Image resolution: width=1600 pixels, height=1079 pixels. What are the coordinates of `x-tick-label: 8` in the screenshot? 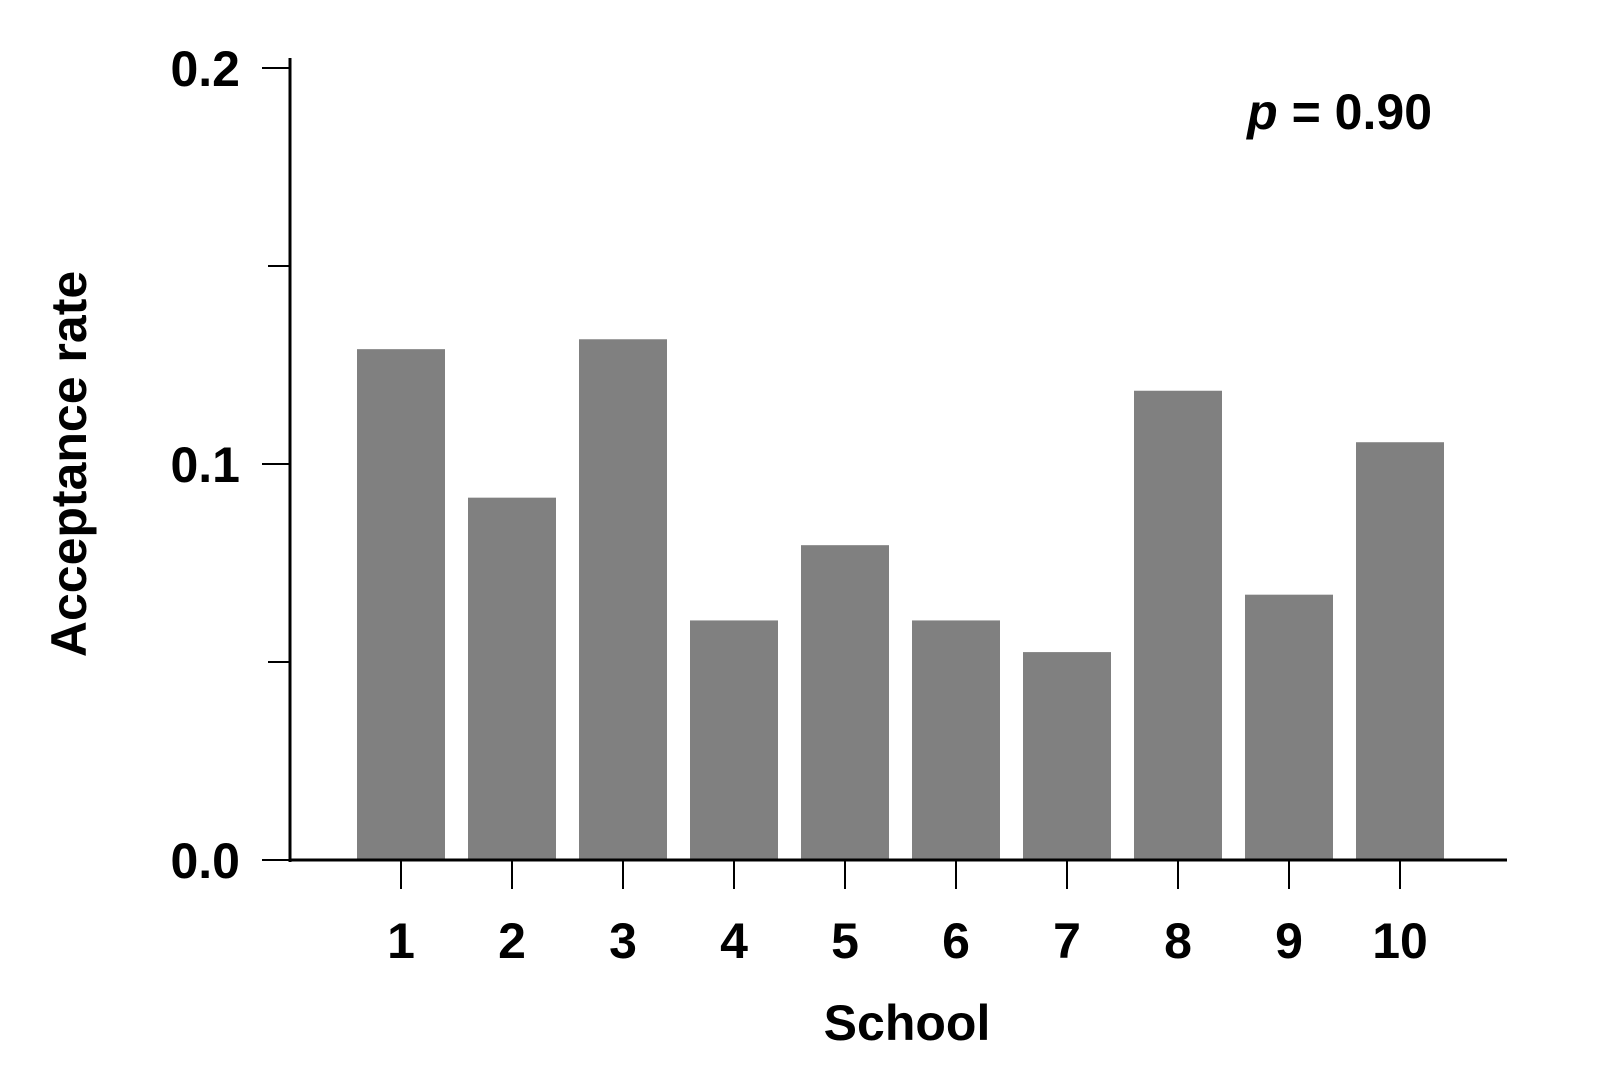 It's located at (1178, 941).